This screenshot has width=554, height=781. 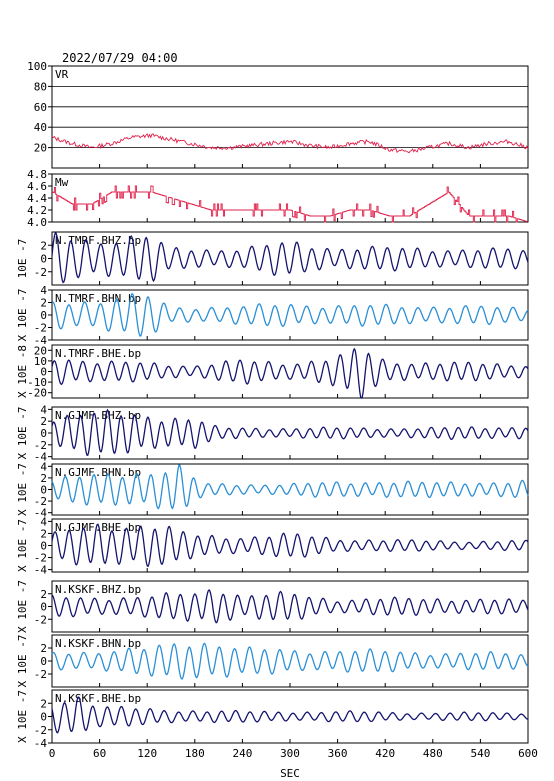 What do you see at coordinates (37, 393) in the screenshot?
I see `y-tick-label: -20` at bounding box center [37, 393].